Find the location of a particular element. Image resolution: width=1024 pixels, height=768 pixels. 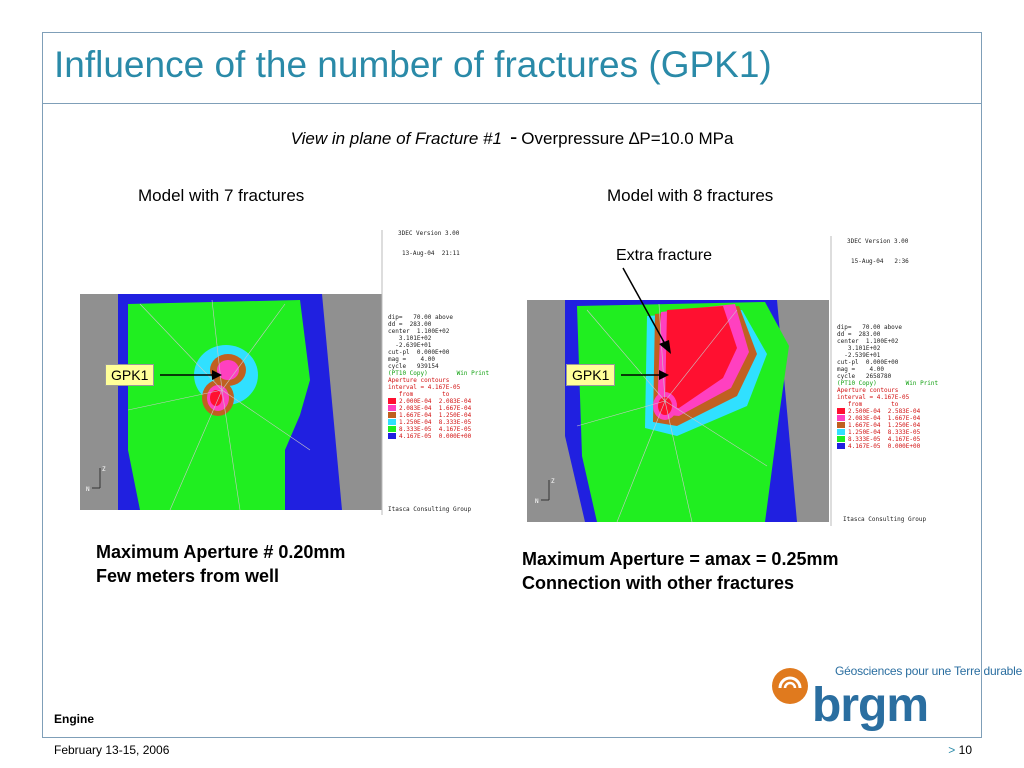

subtitle-view: View in plane of Fracture #1 is located at coordinates (396, 138).